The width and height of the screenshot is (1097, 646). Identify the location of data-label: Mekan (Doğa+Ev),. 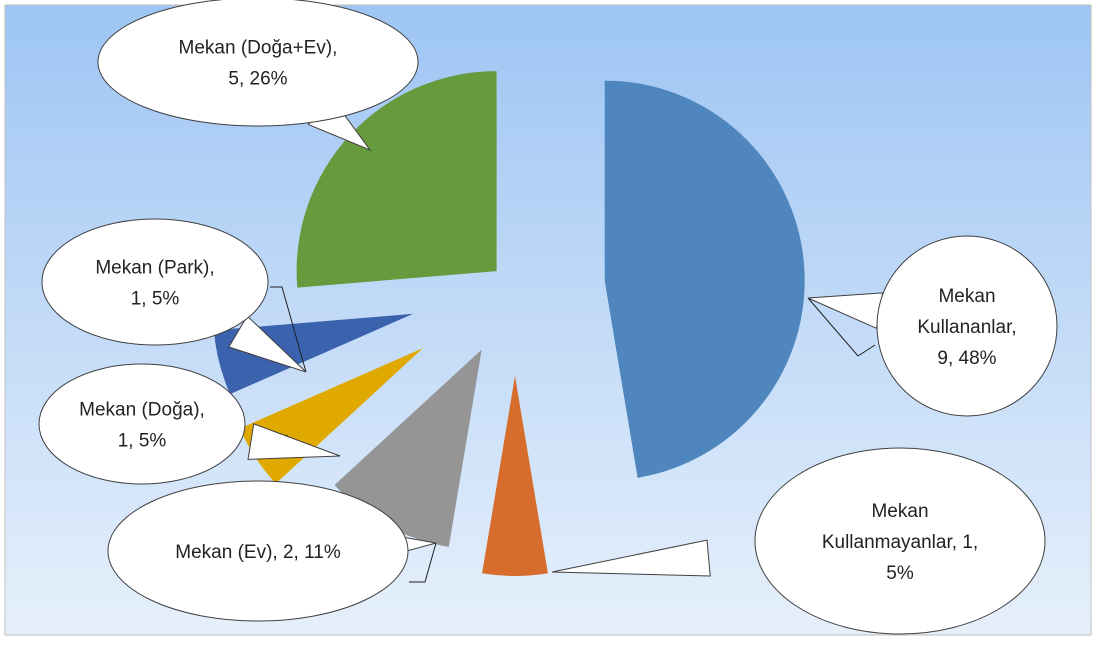
(258, 48).